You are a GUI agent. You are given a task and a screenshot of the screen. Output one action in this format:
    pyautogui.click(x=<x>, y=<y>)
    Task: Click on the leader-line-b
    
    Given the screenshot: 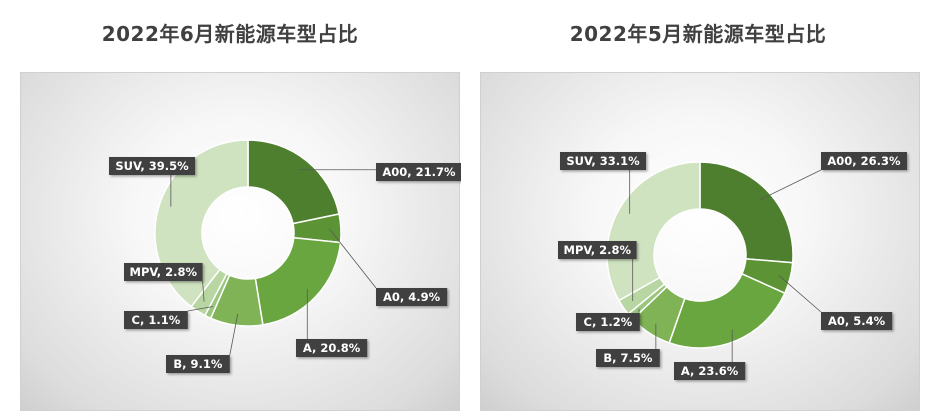 What is the action you would take?
    pyautogui.click(x=234, y=334)
    